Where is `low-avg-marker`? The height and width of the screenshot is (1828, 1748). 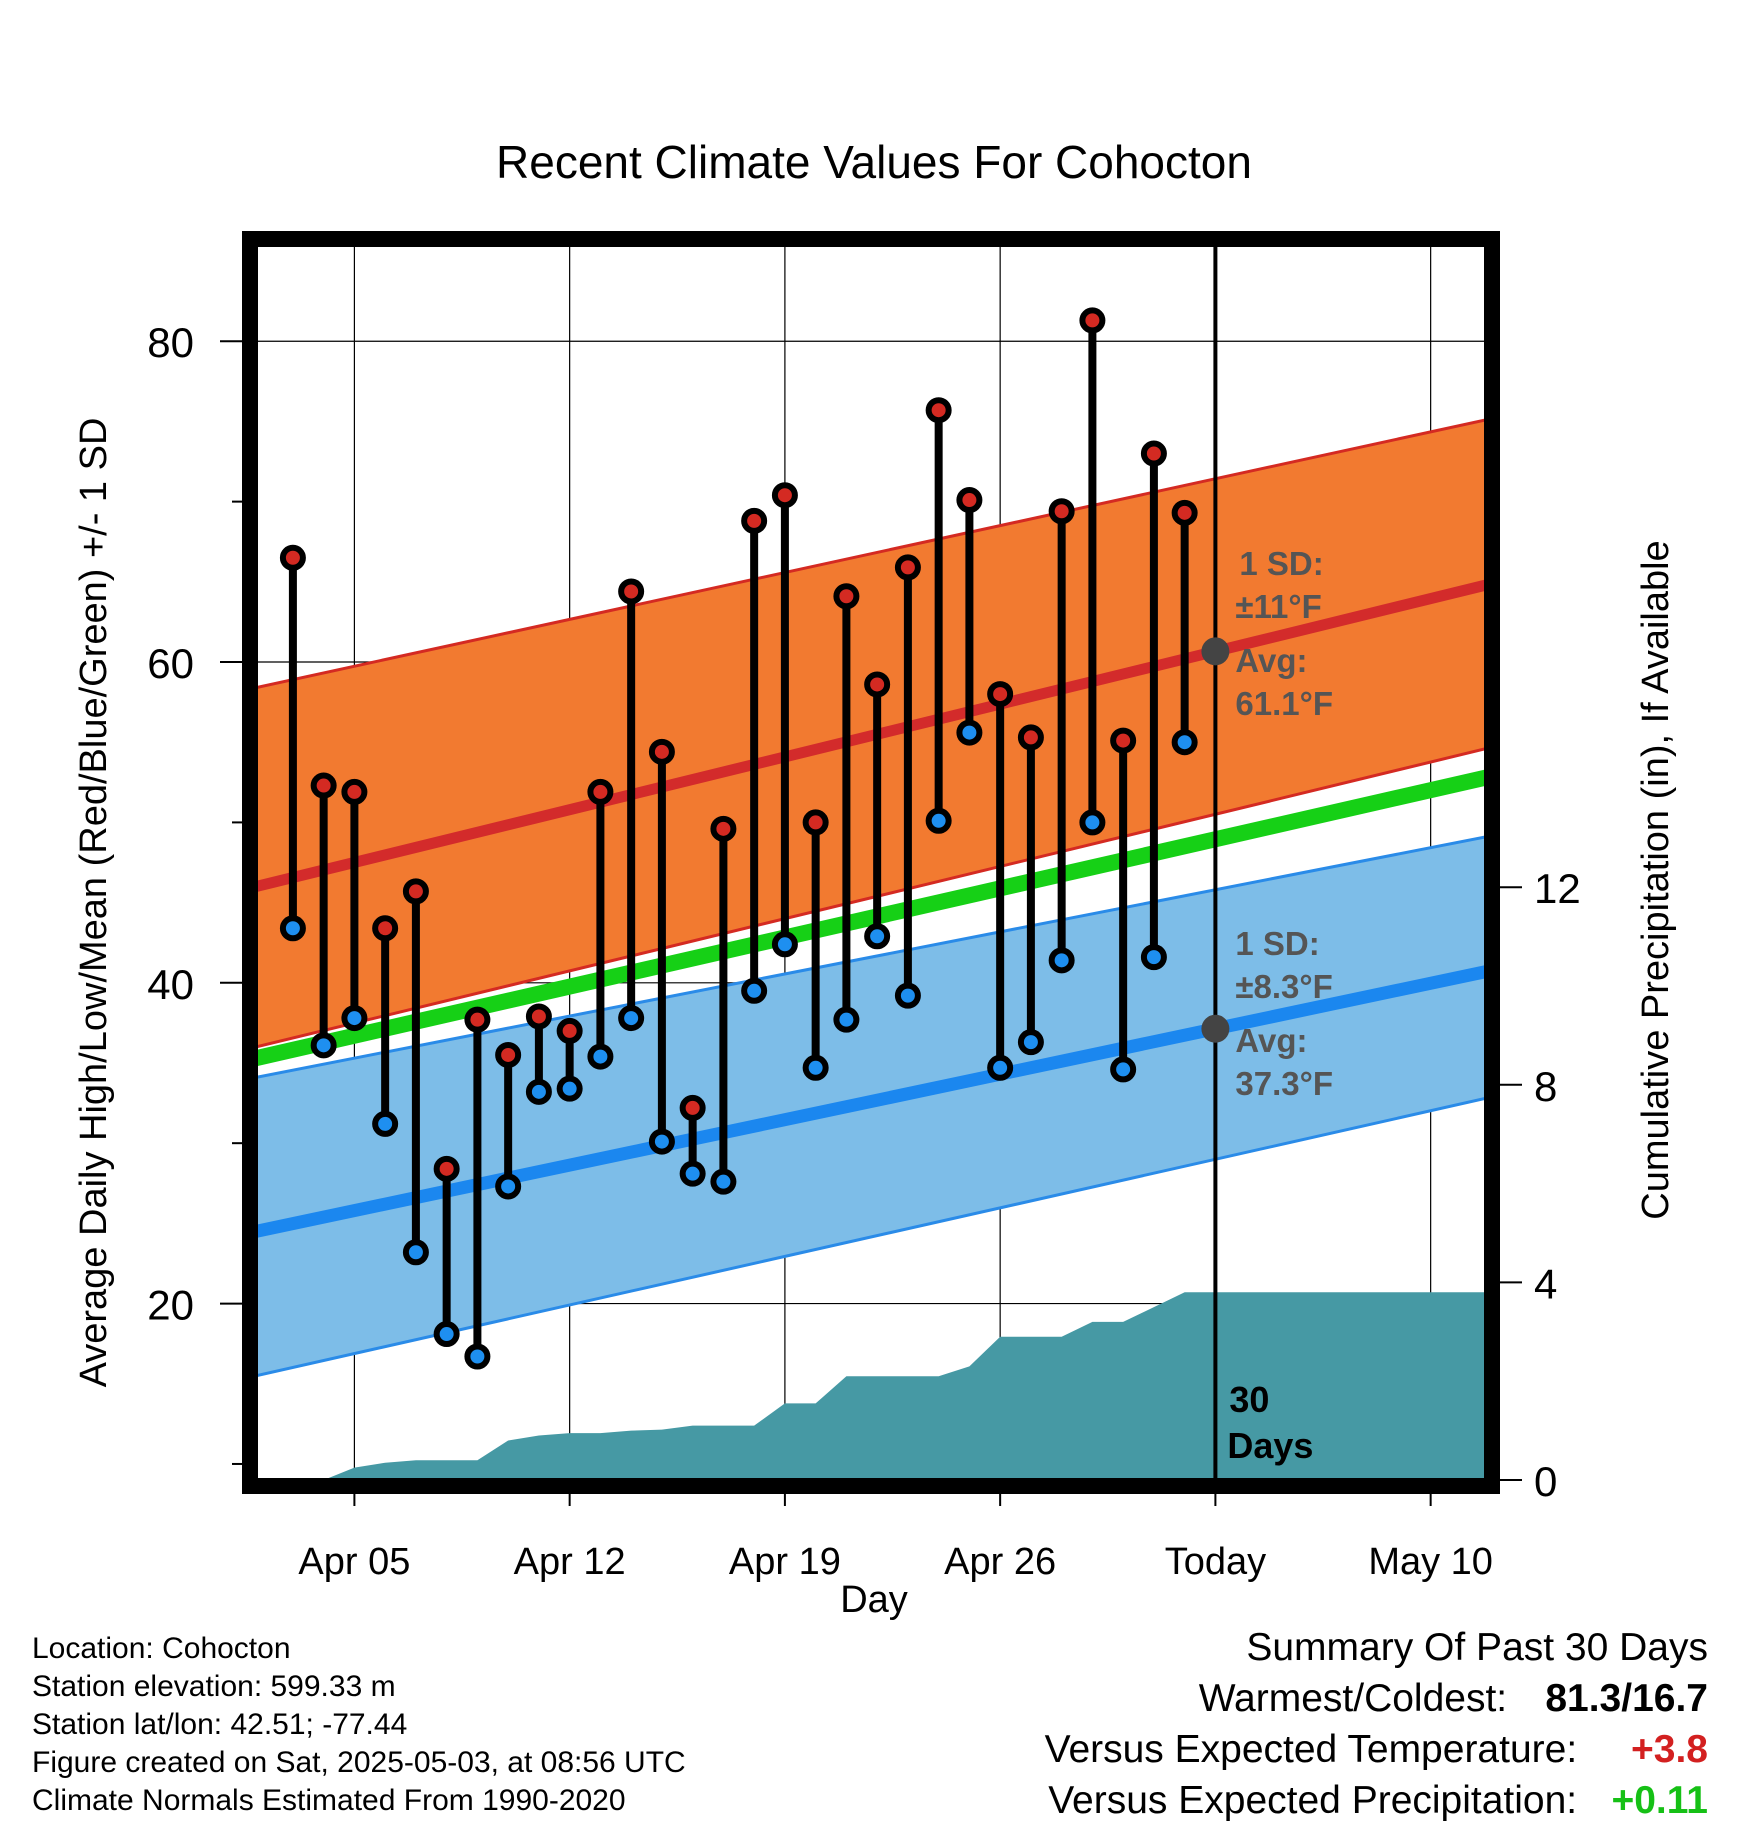 low-avg-marker is located at coordinates (1215, 1028).